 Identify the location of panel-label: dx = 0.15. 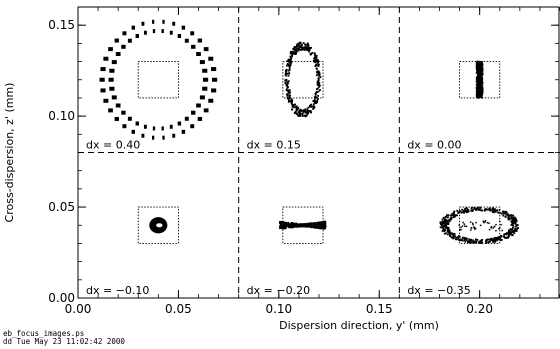
(274, 145).